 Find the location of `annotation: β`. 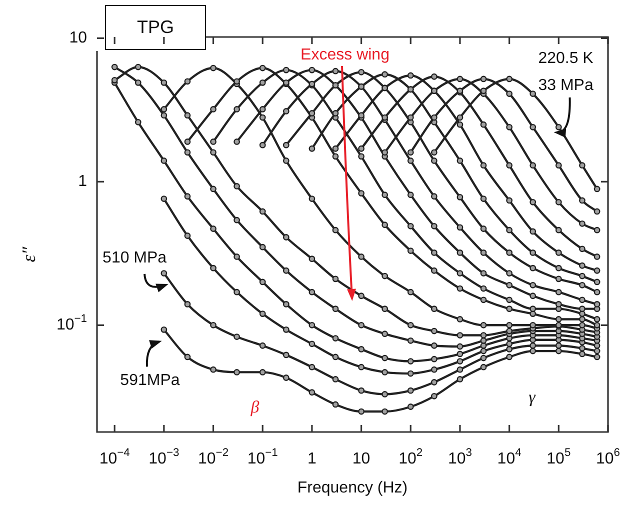

annotation: β is located at coordinates (255, 406).